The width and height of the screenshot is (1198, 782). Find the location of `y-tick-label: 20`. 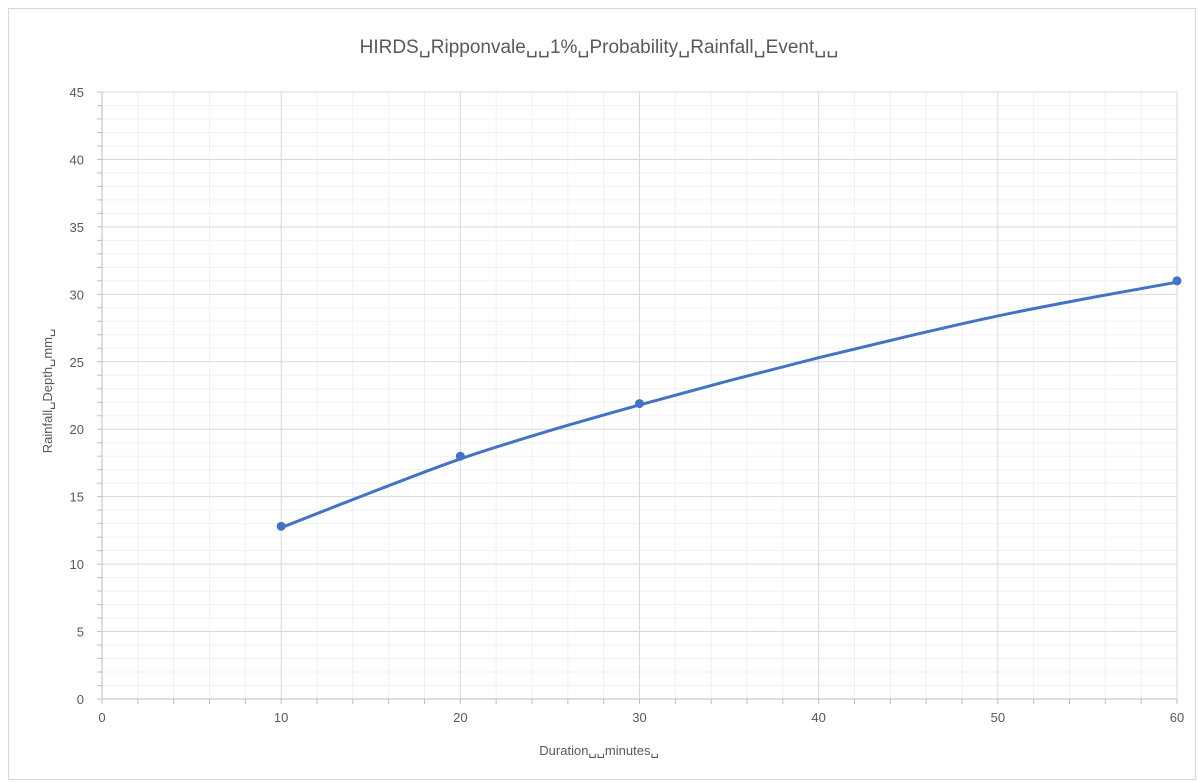

y-tick-label: 20 is located at coordinates (77, 429).